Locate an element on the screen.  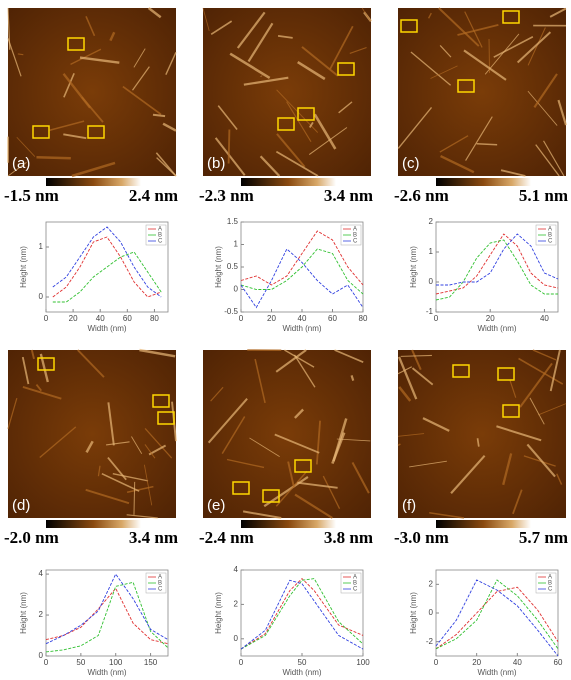
legend-label: C is located at coordinates (550, 590).